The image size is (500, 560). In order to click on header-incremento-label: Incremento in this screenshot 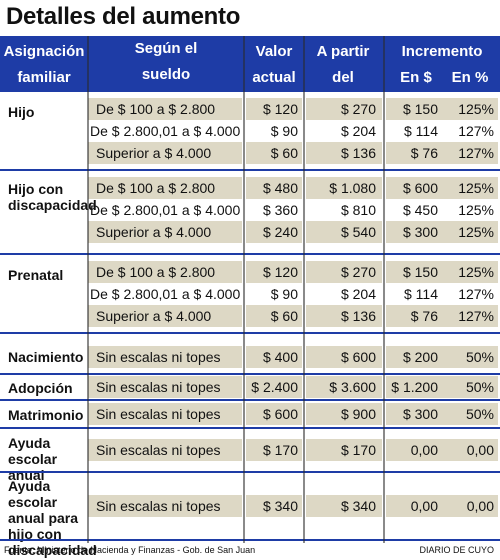, I will do `click(442, 51)`.